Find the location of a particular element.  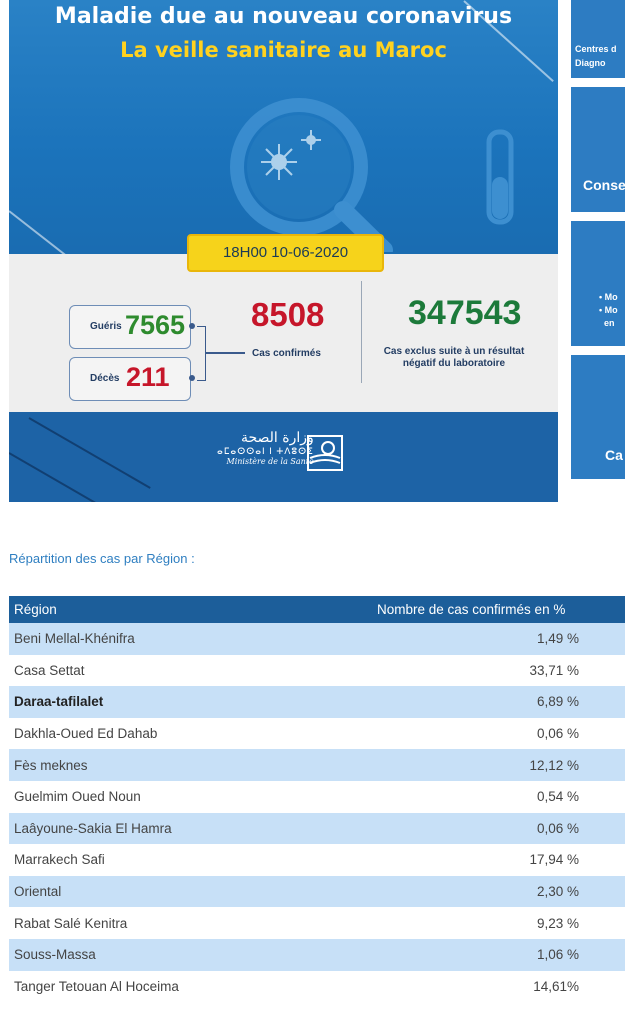

table-row: Beni Mellal-Khénifra 1,49 % is located at coordinates (317, 639).